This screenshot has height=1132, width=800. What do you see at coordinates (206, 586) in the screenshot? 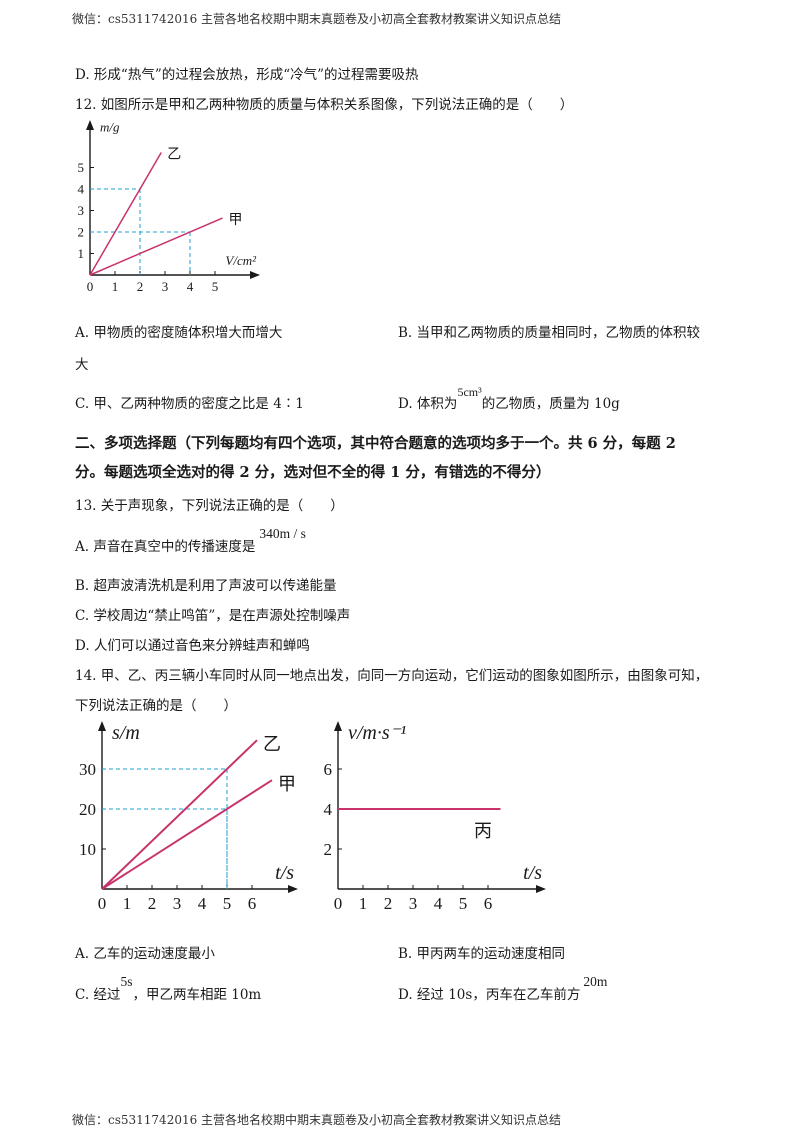
I see `q13-option-b: B. 超声波清洗机是利用了声波可以传递能量` at bounding box center [206, 586].